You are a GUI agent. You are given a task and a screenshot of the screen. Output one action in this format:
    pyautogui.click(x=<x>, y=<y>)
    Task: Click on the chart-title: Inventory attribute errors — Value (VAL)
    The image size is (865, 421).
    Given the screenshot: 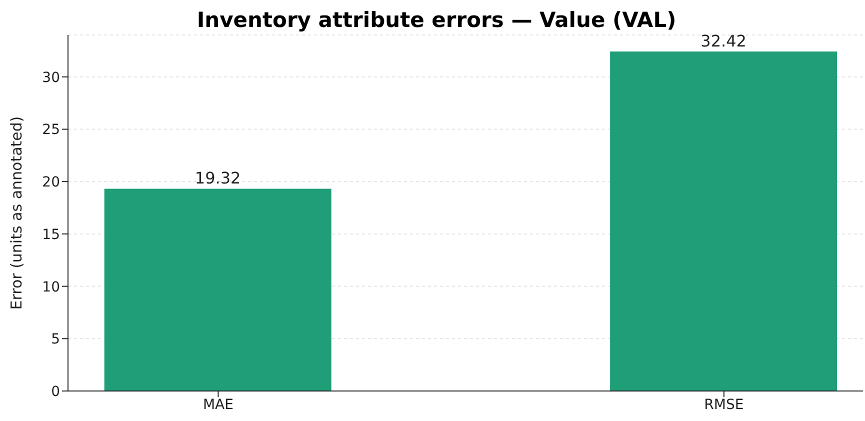 What is the action you would take?
    pyautogui.click(x=437, y=20)
    